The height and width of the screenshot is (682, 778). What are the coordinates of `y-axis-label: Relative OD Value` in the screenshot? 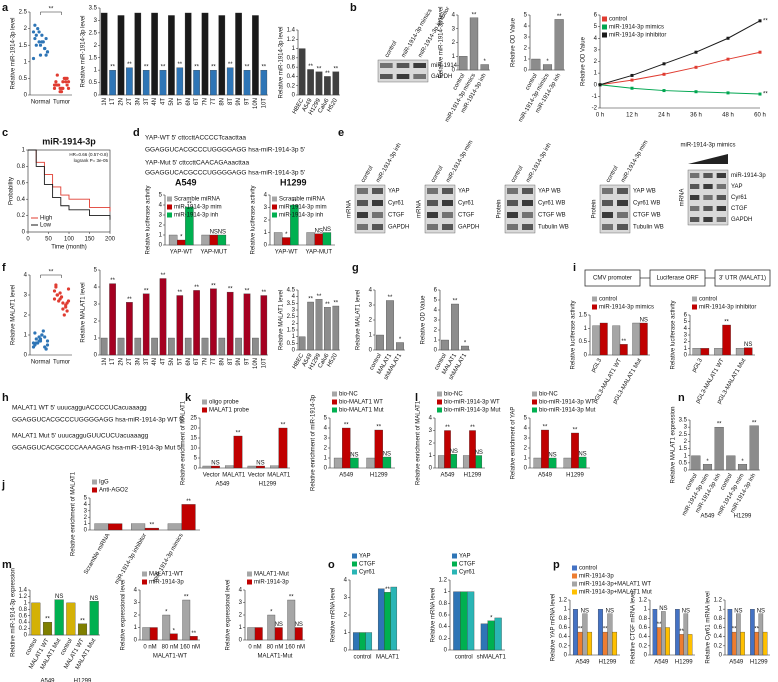 It's located at (514, 42).